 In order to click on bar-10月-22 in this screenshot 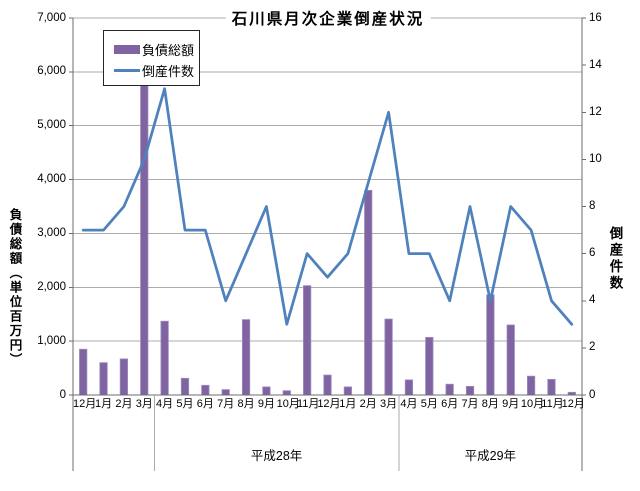, I will do `click(531, 385)`.